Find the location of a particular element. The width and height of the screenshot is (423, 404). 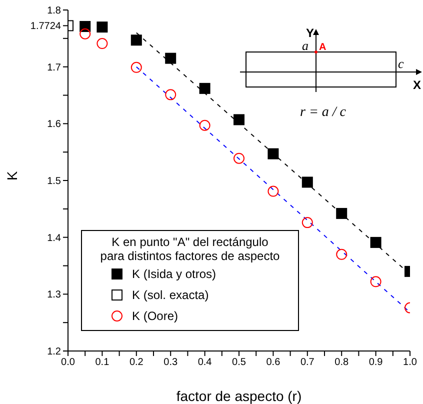

y-tick-label: 1.7 is located at coordinates (54, 68).